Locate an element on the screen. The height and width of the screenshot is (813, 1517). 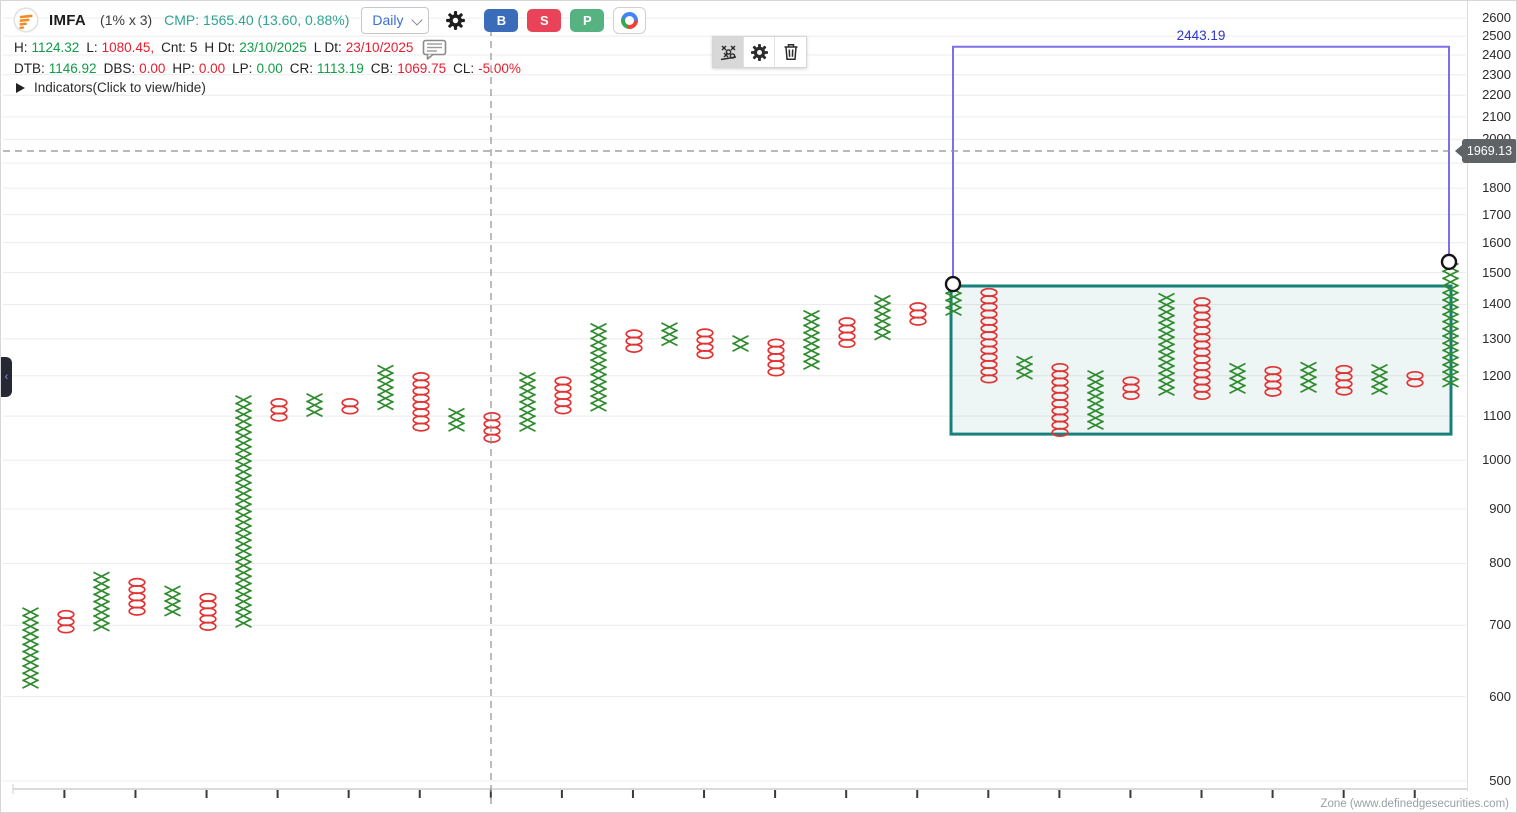
stat-value: 1113.19 is located at coordinates (340, 68).